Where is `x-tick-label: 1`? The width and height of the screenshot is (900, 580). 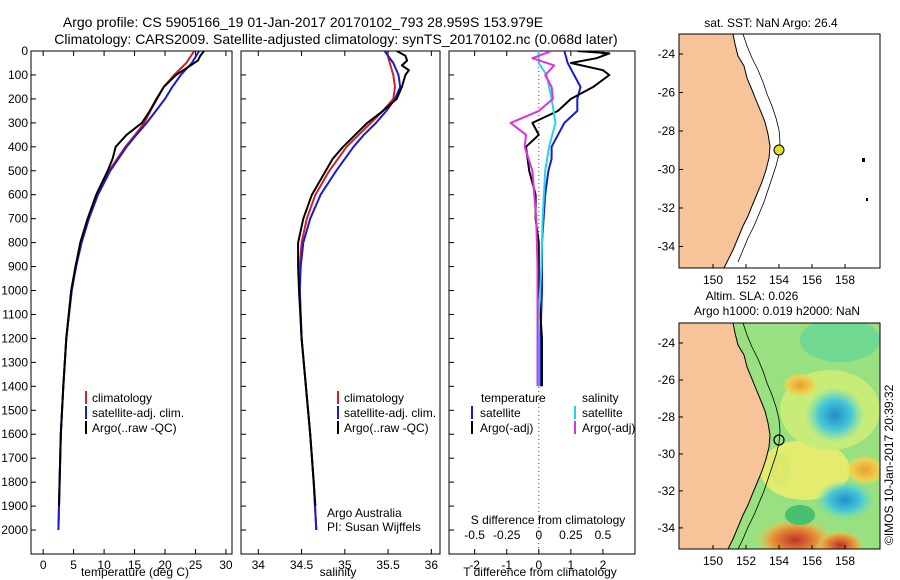 x-tick-label: 1 is located at coordinates (571, 565).